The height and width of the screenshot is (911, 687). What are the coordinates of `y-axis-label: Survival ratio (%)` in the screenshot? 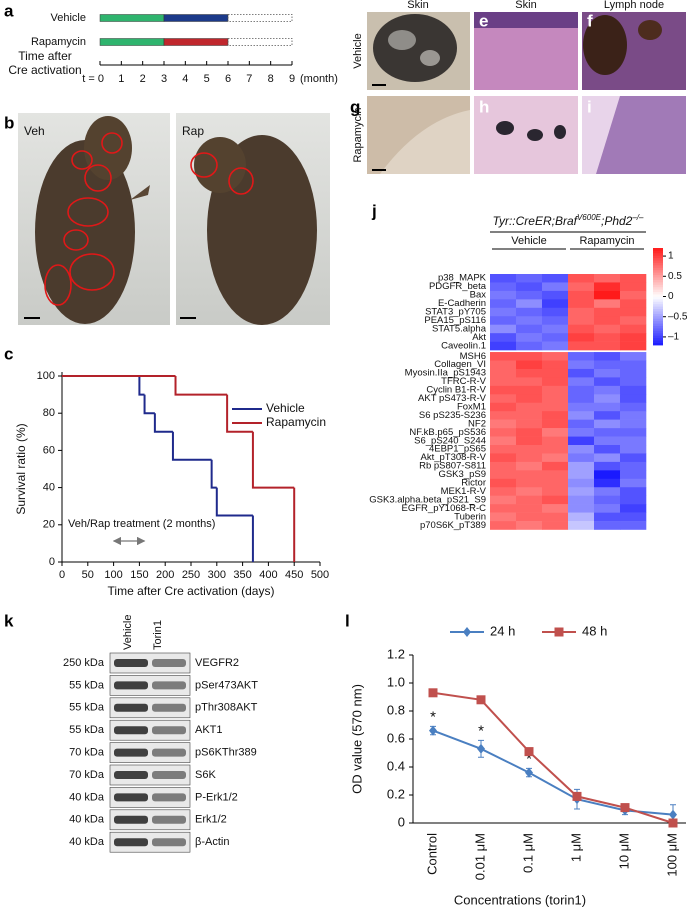 It's located at (21, 468).